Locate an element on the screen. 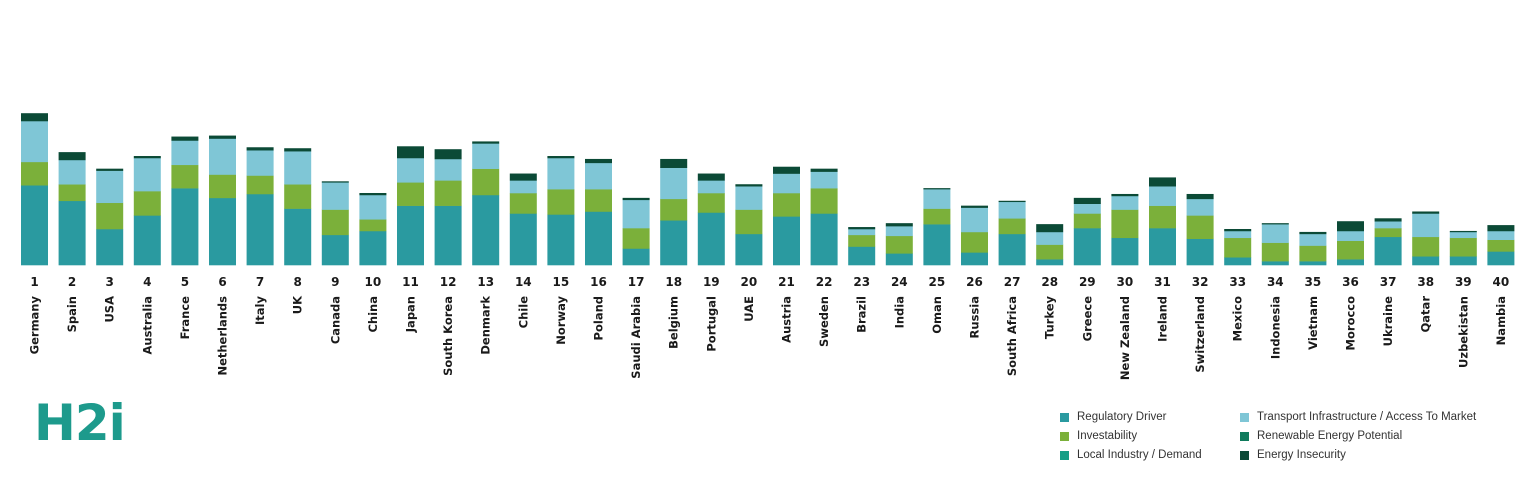 This screenshot has height=497, width=1536. bar-segment-transport-infrastructure-access-to-market-spain is located at coordinates (72, 172).